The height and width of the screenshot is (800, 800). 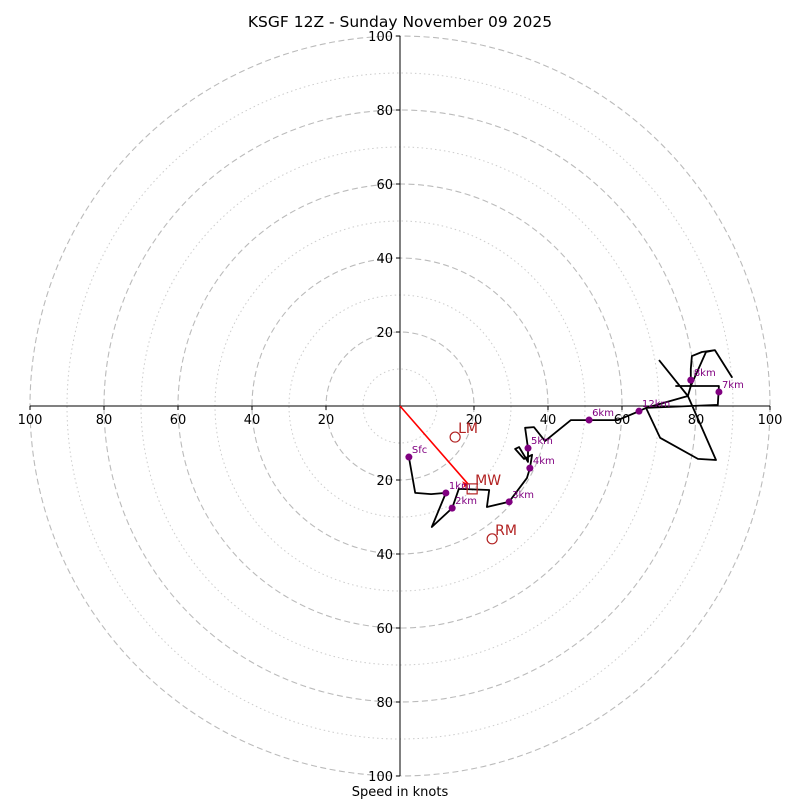 What do you see at coordinates (452, 508) in the screenshot?
I see `height-marker-2km` at bounding box center [452, 508].